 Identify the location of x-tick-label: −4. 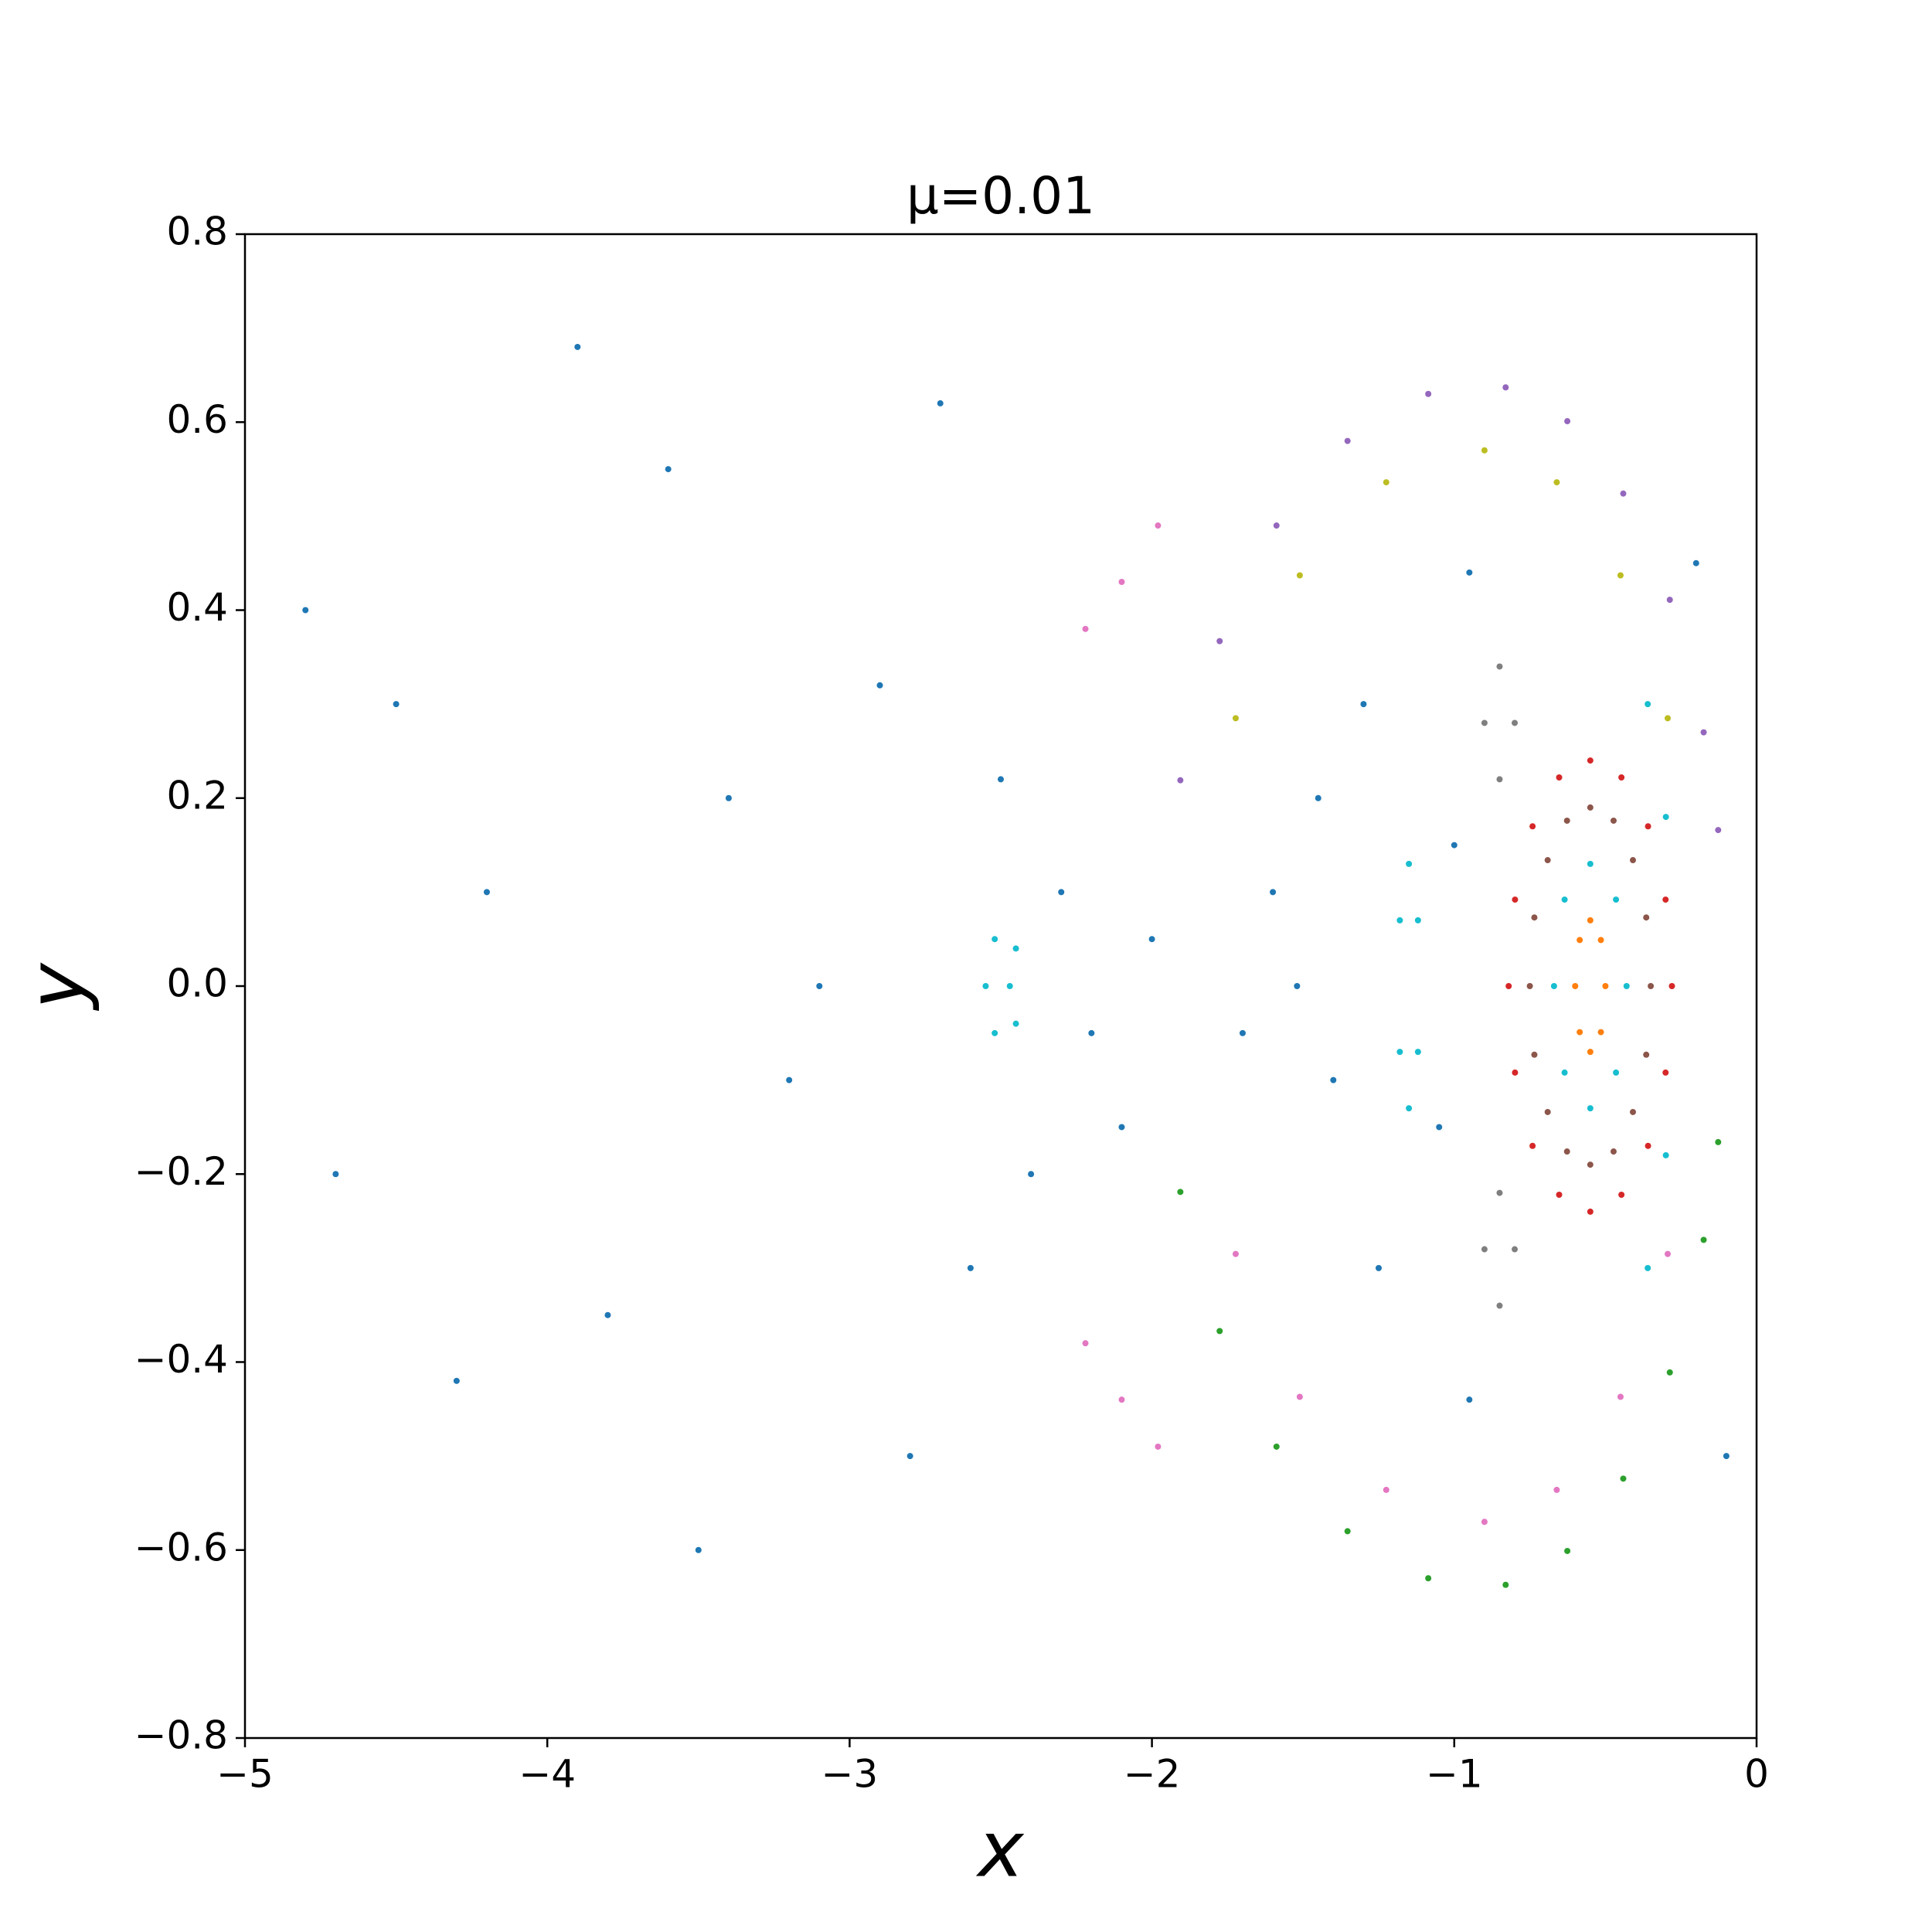
(547, 1774).